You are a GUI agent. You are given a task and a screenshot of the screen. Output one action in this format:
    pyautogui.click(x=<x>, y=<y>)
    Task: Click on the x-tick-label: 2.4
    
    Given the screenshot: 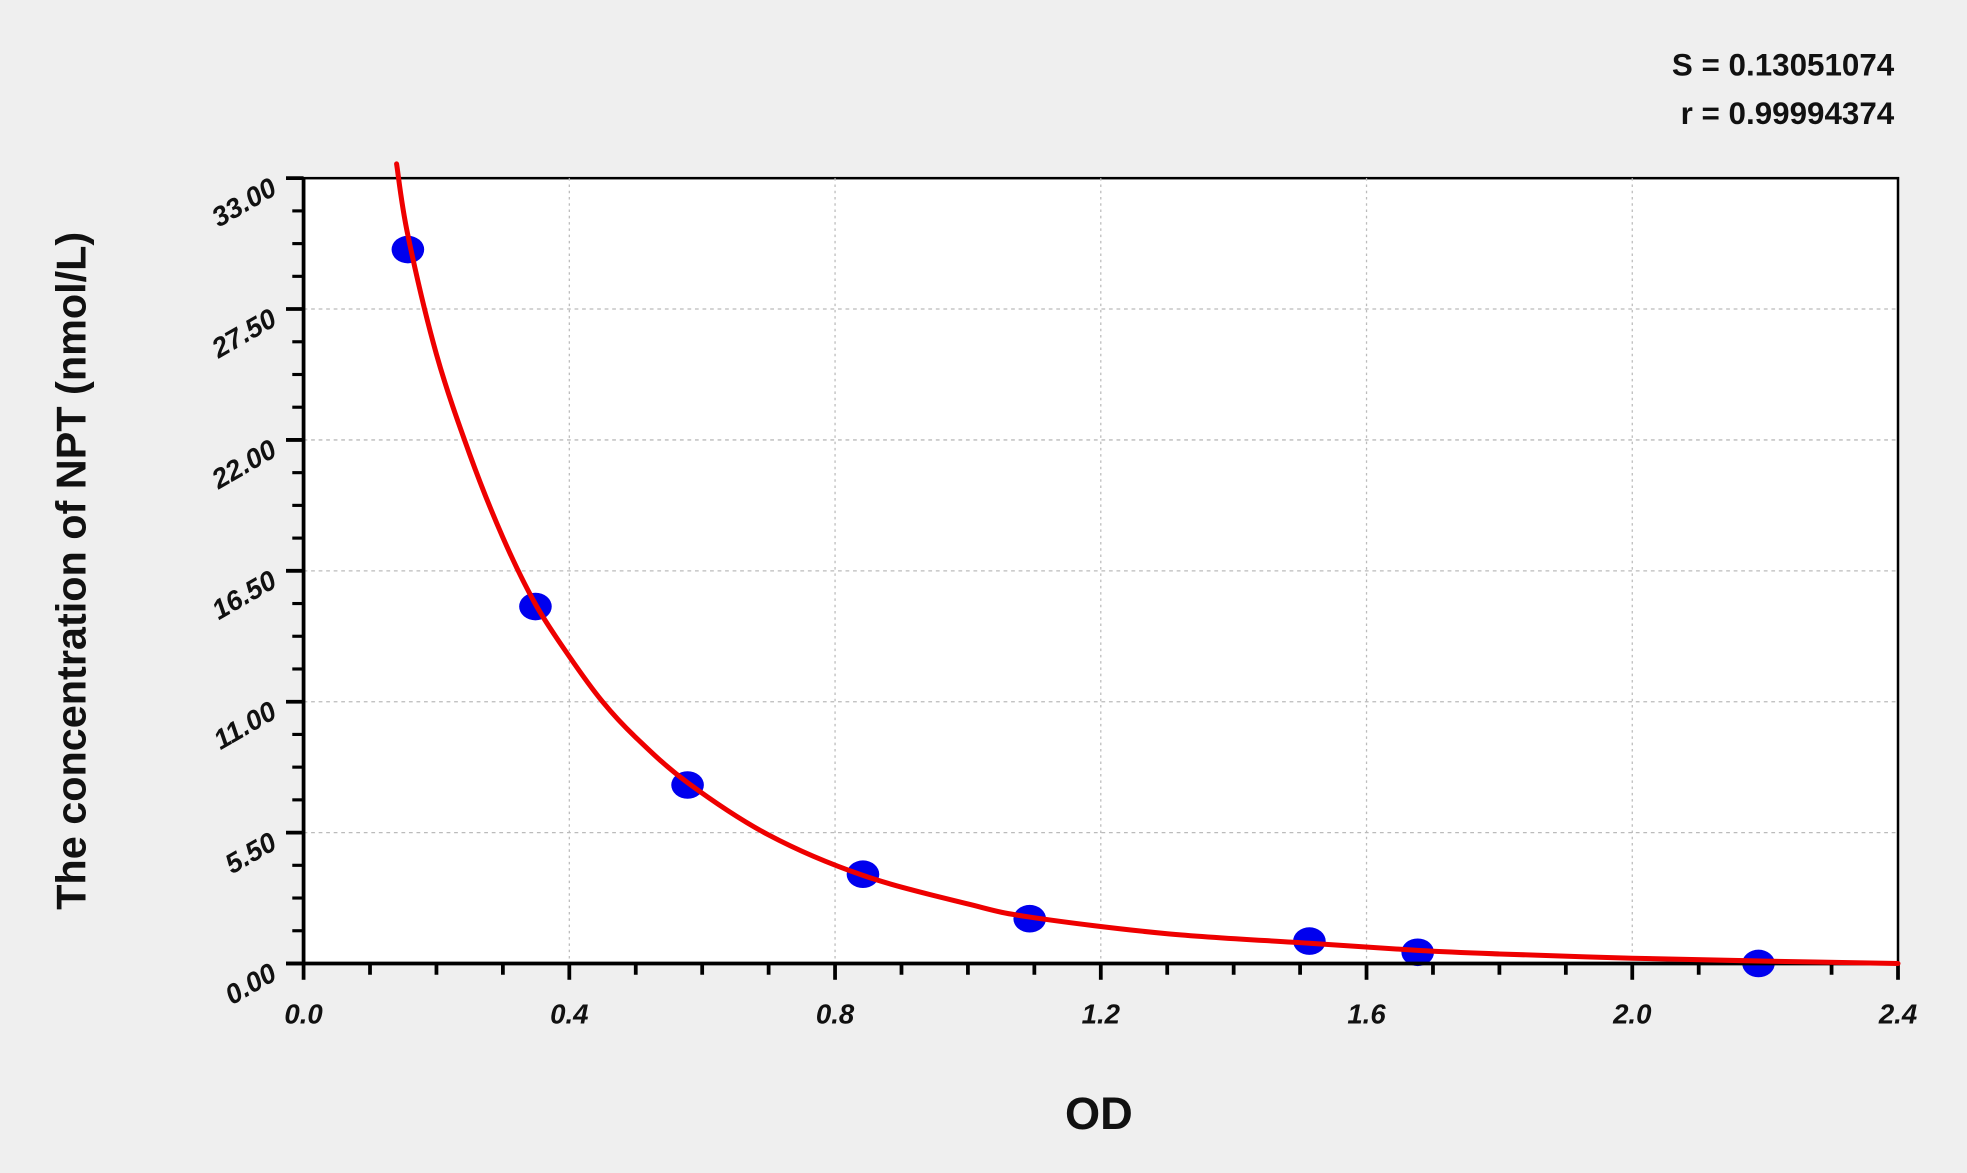 What is the action you would take?
    pyautogui.click(x=1897, y=1014)
    